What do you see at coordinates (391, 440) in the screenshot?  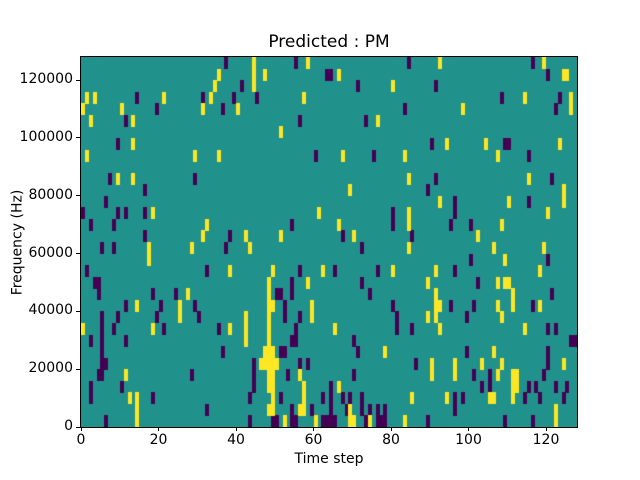 I see `x-tick-label: 80` at bounding box center [391, 440].